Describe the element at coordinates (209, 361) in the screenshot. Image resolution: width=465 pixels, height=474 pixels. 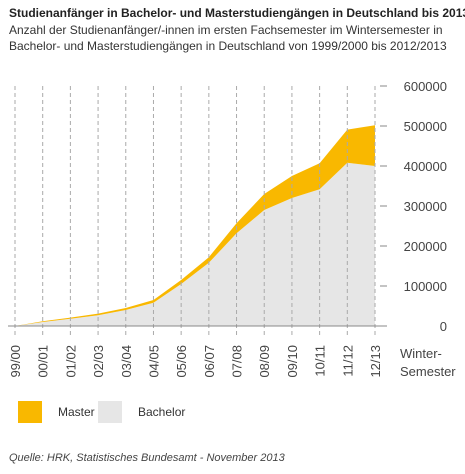
I see `x-tick-label: 06/07` at that location.